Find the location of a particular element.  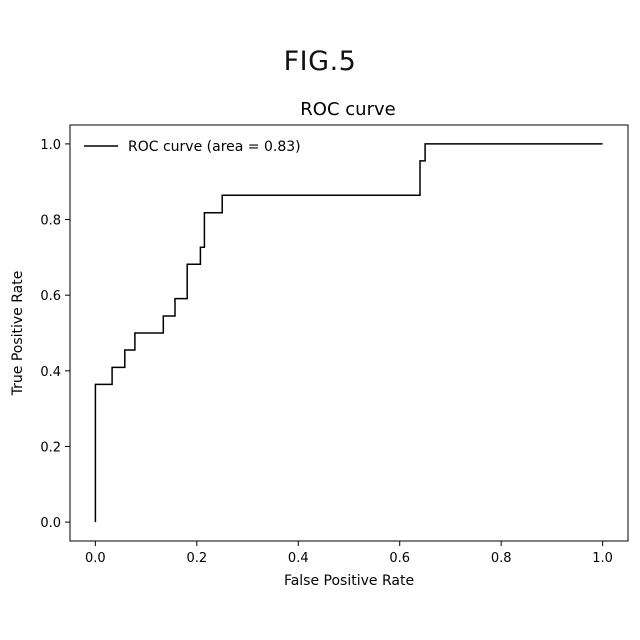

x-tick-label: 1.0 is located at coordinates (602, 558).